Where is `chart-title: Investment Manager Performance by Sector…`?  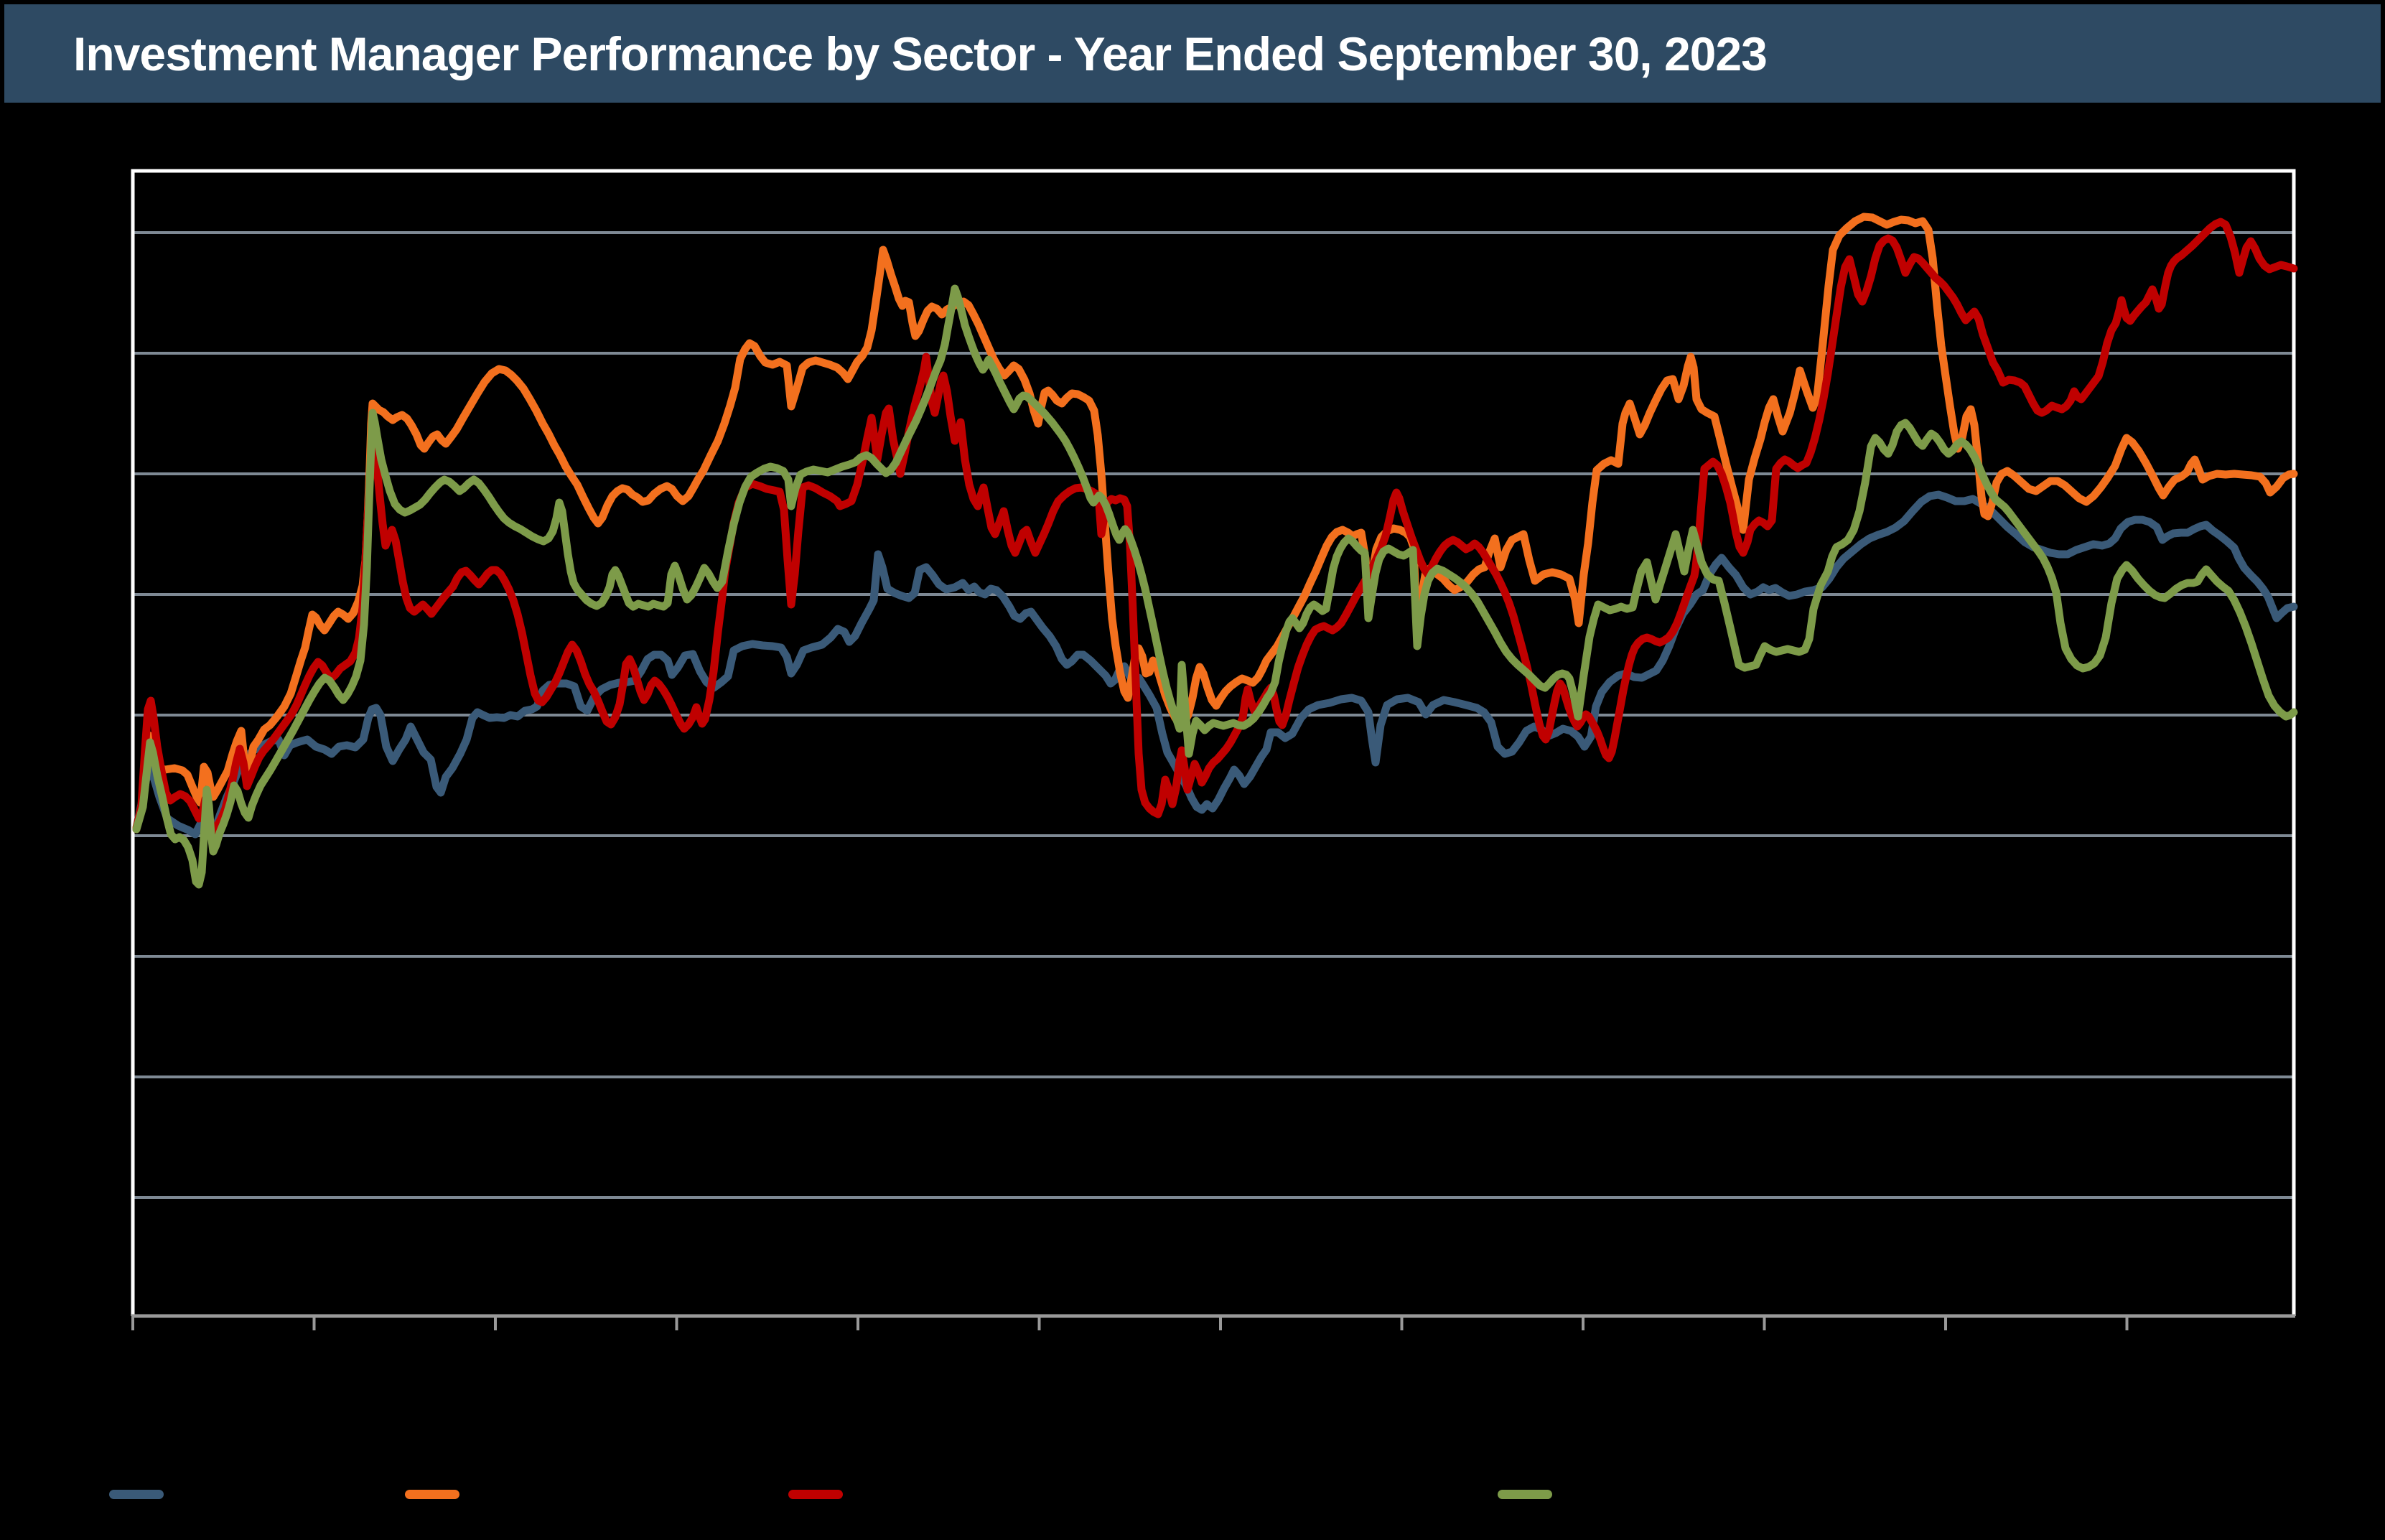 chart-title: Investment Manager Performance by Sector… is located at coordinates (920, 53).